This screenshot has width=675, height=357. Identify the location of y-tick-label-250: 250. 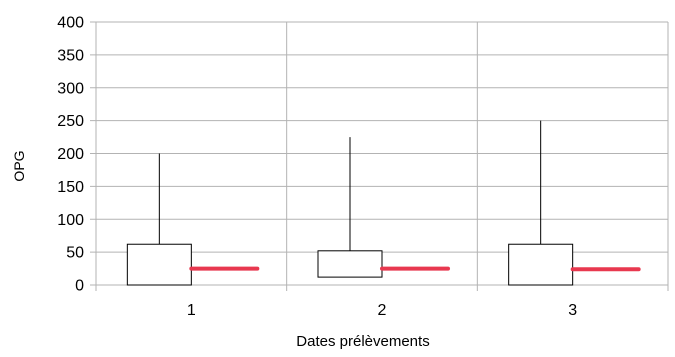
(70, 121).